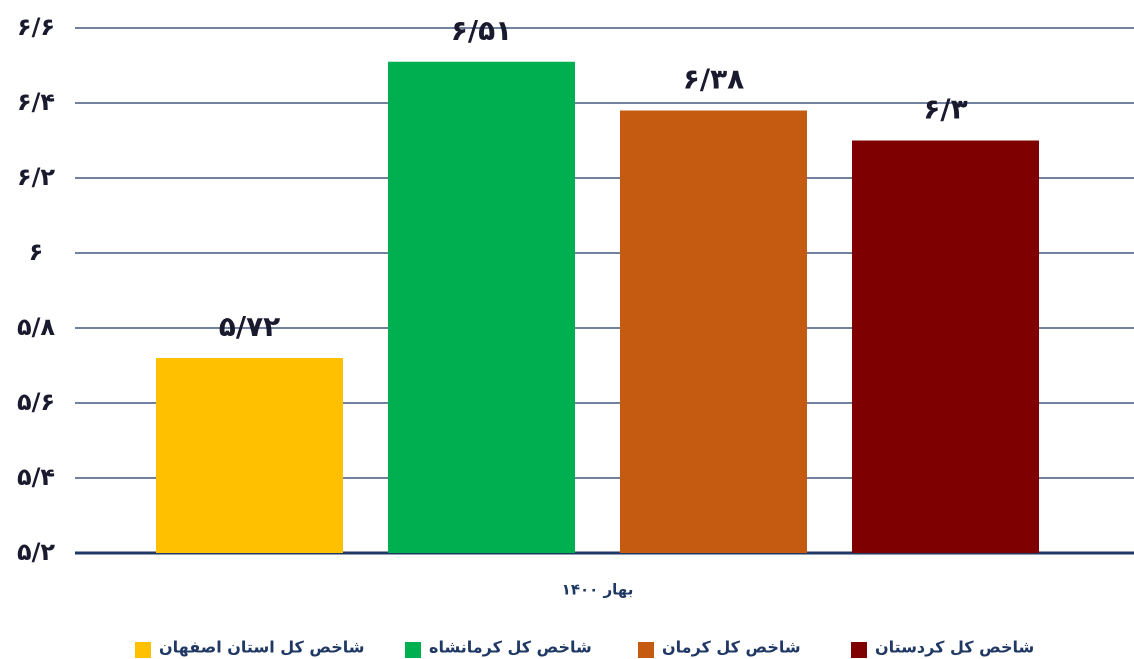  What do you see at coordinates (250, 326) in the screenshot?
I see `data-label: ۵/۷۲` at bounding box center [250, 326].